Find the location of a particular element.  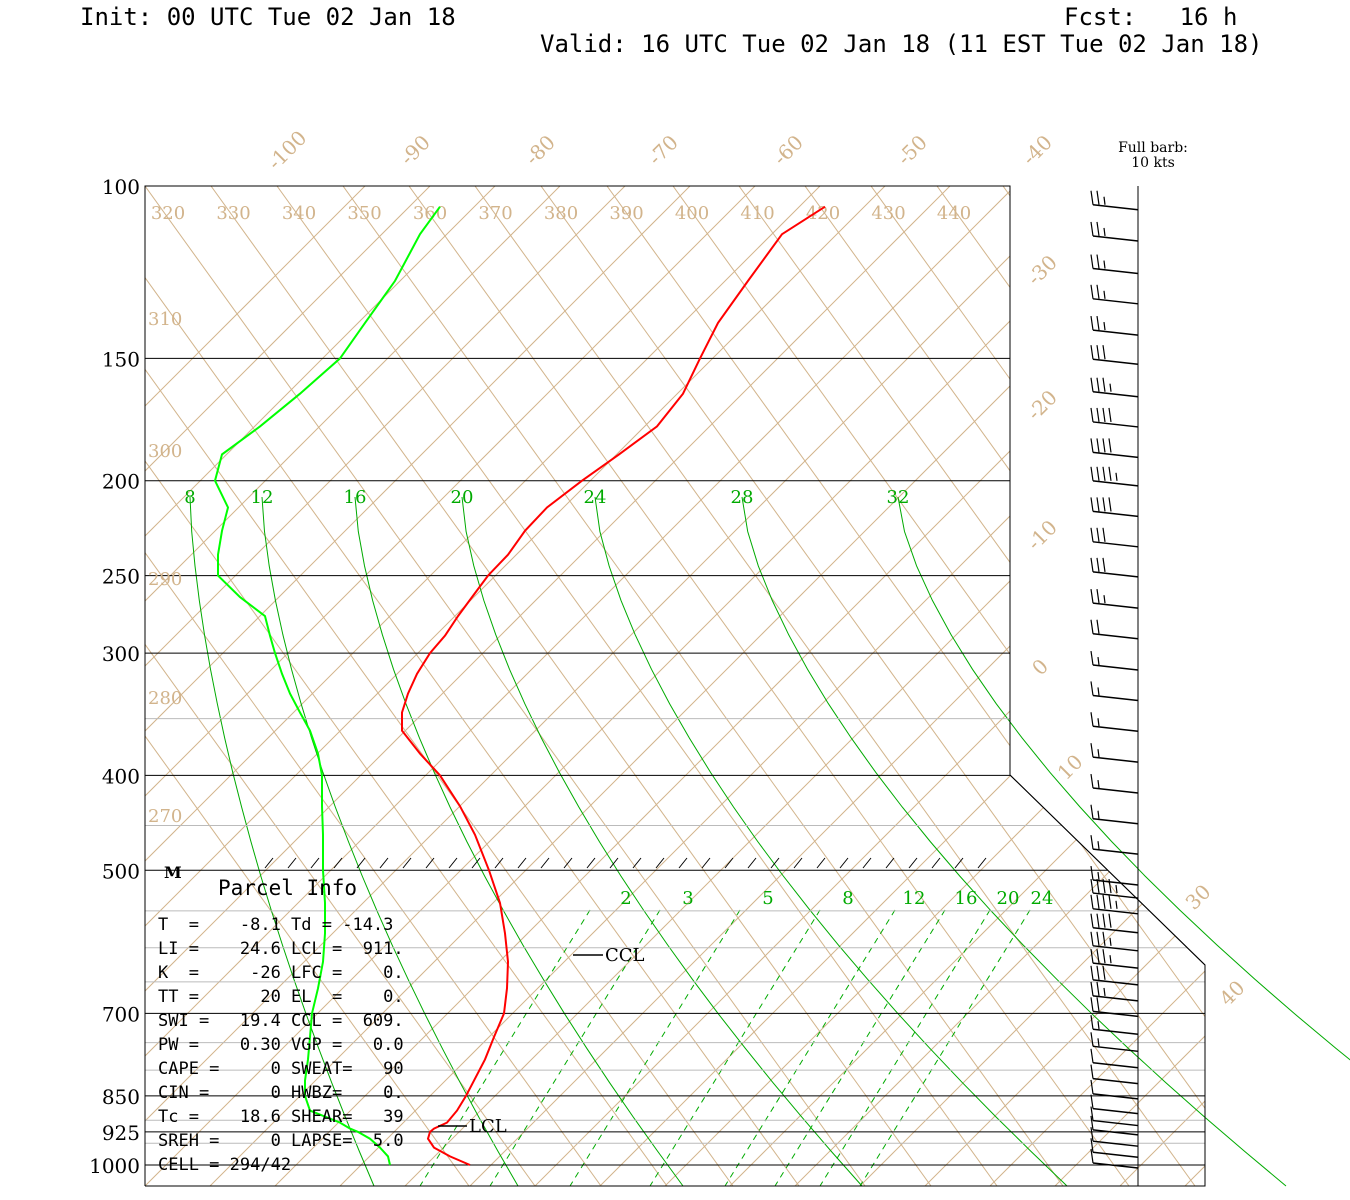

dewpoint-profile is located at coordinates (327, 686).